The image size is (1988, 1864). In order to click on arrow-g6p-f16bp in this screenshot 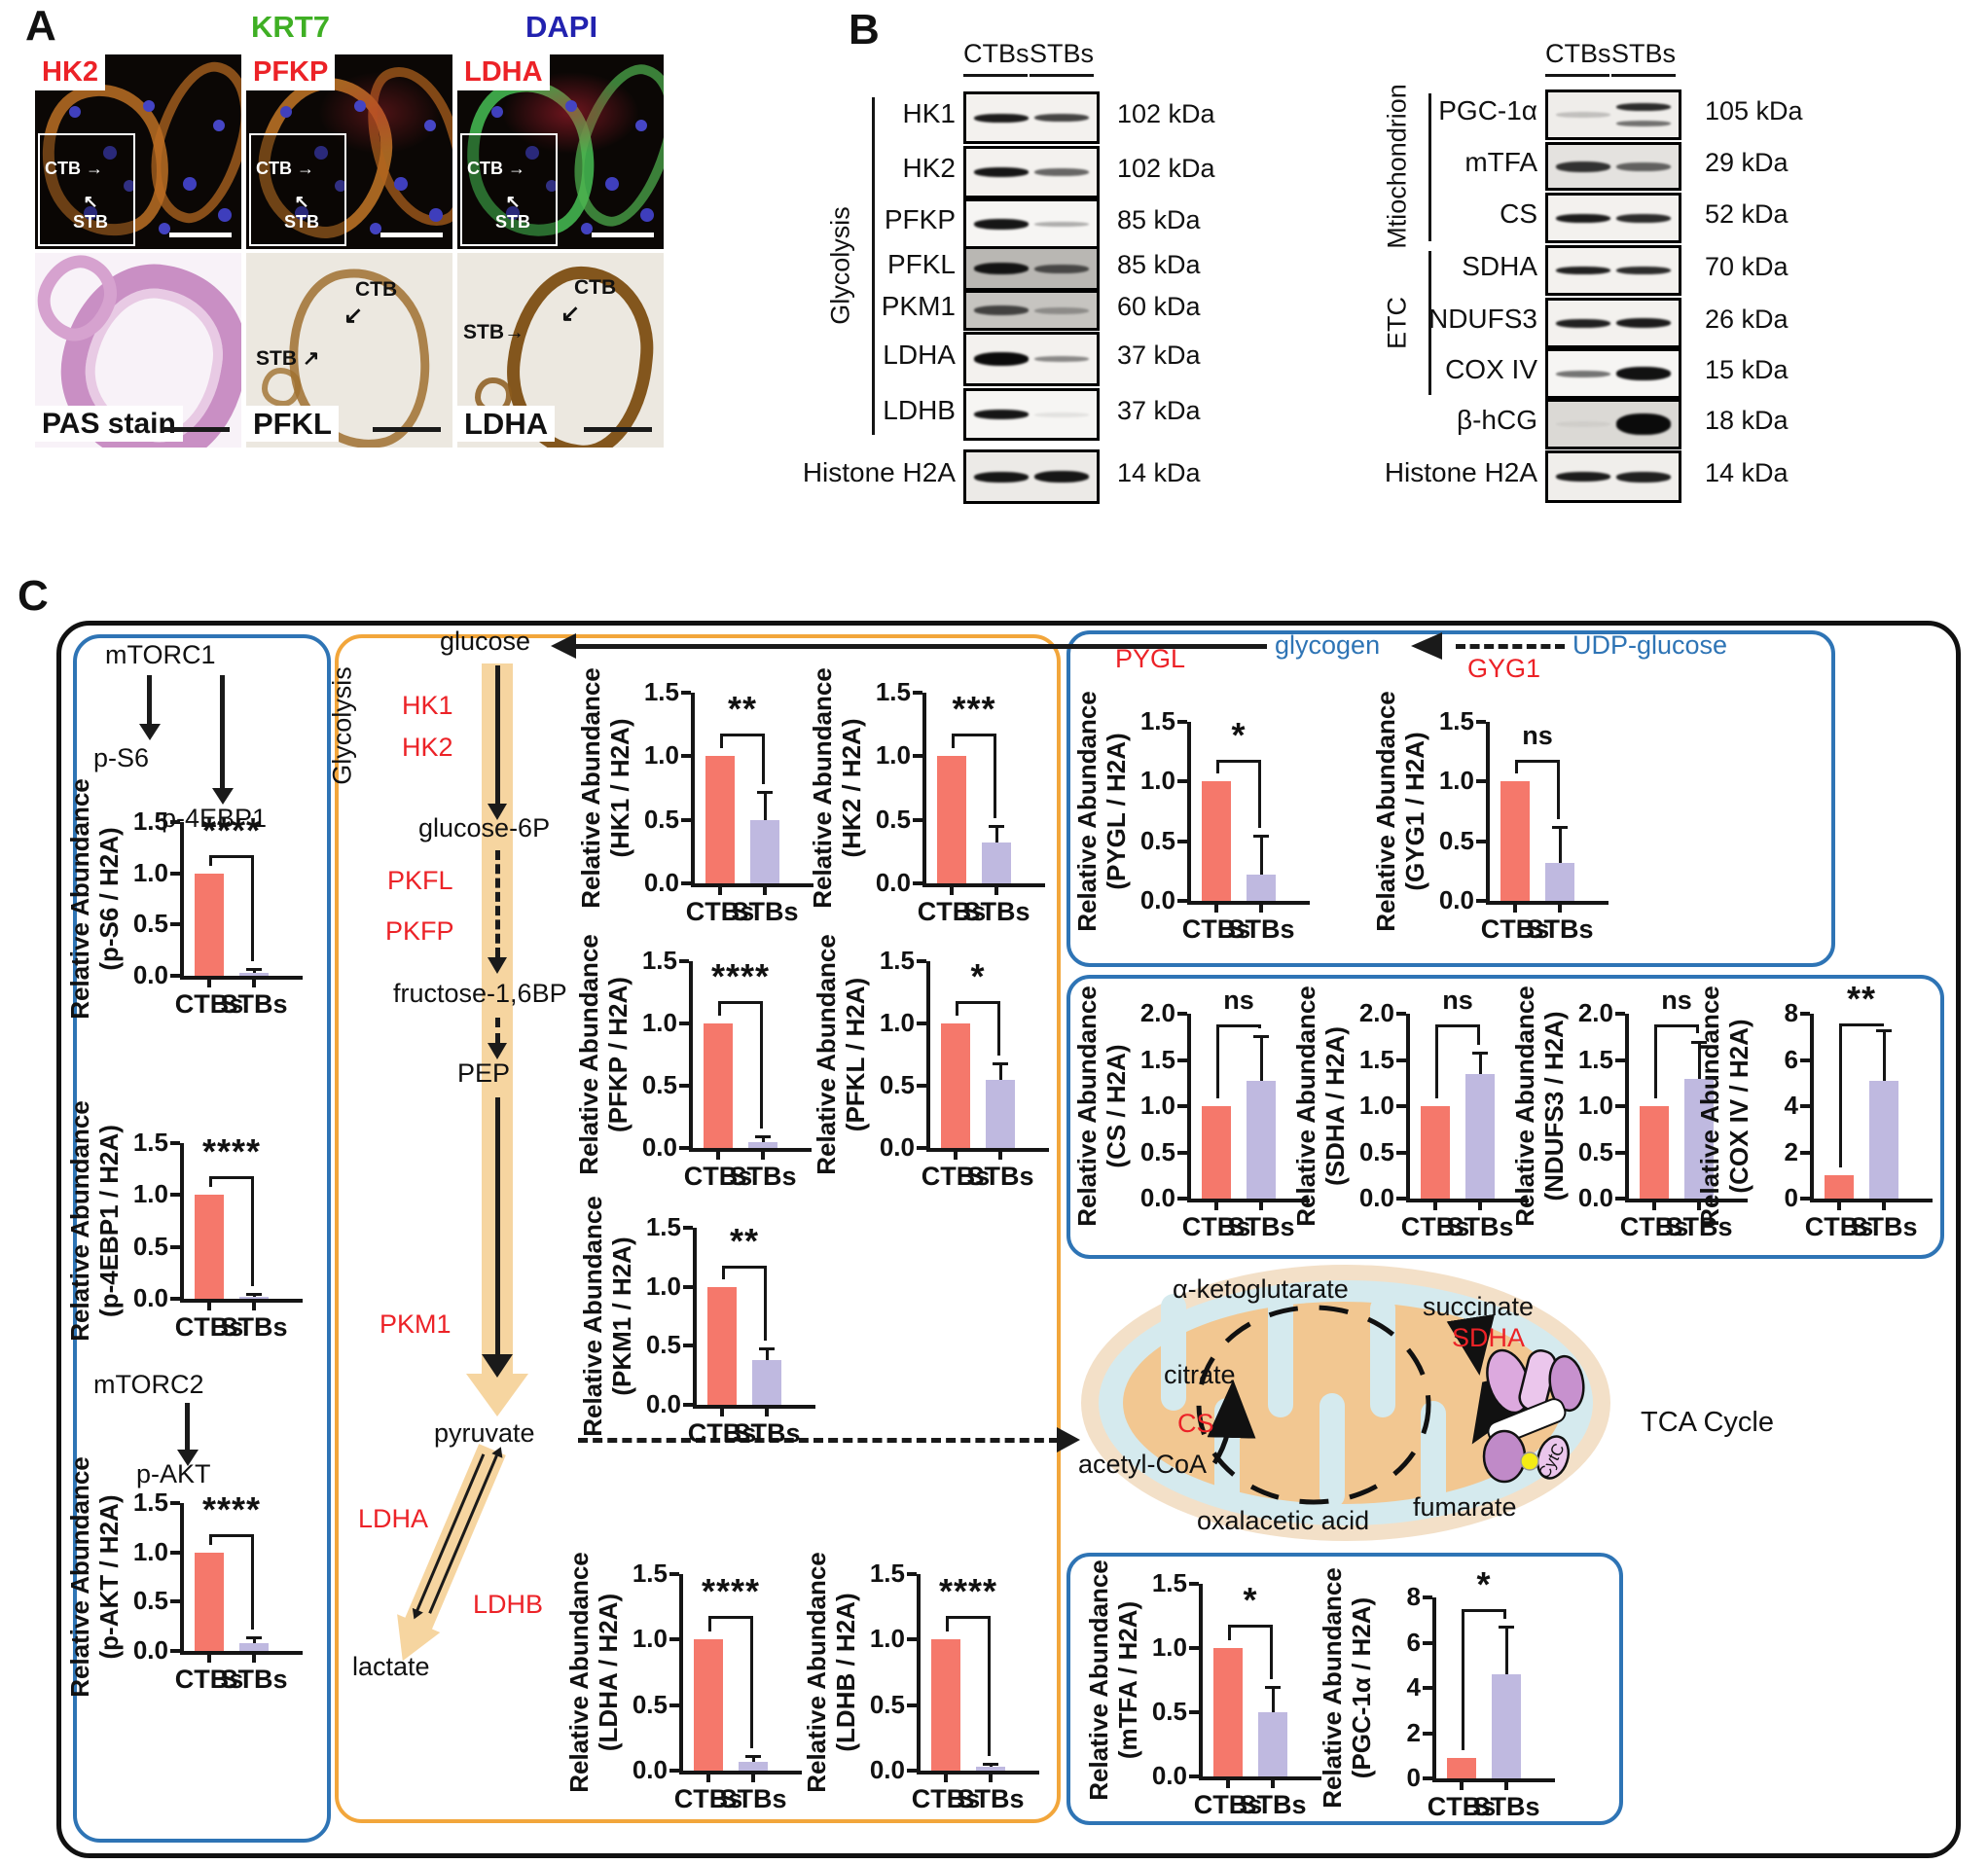, I will do `click(497, 903)`.